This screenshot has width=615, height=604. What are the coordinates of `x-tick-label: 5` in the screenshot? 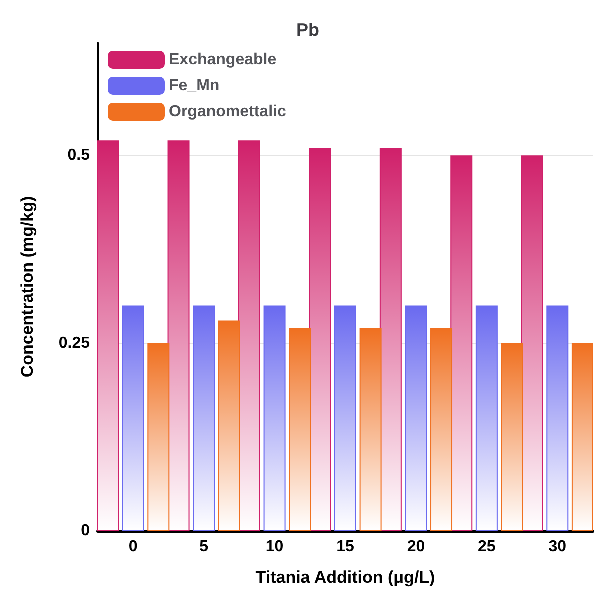 It's located at (204, 547).